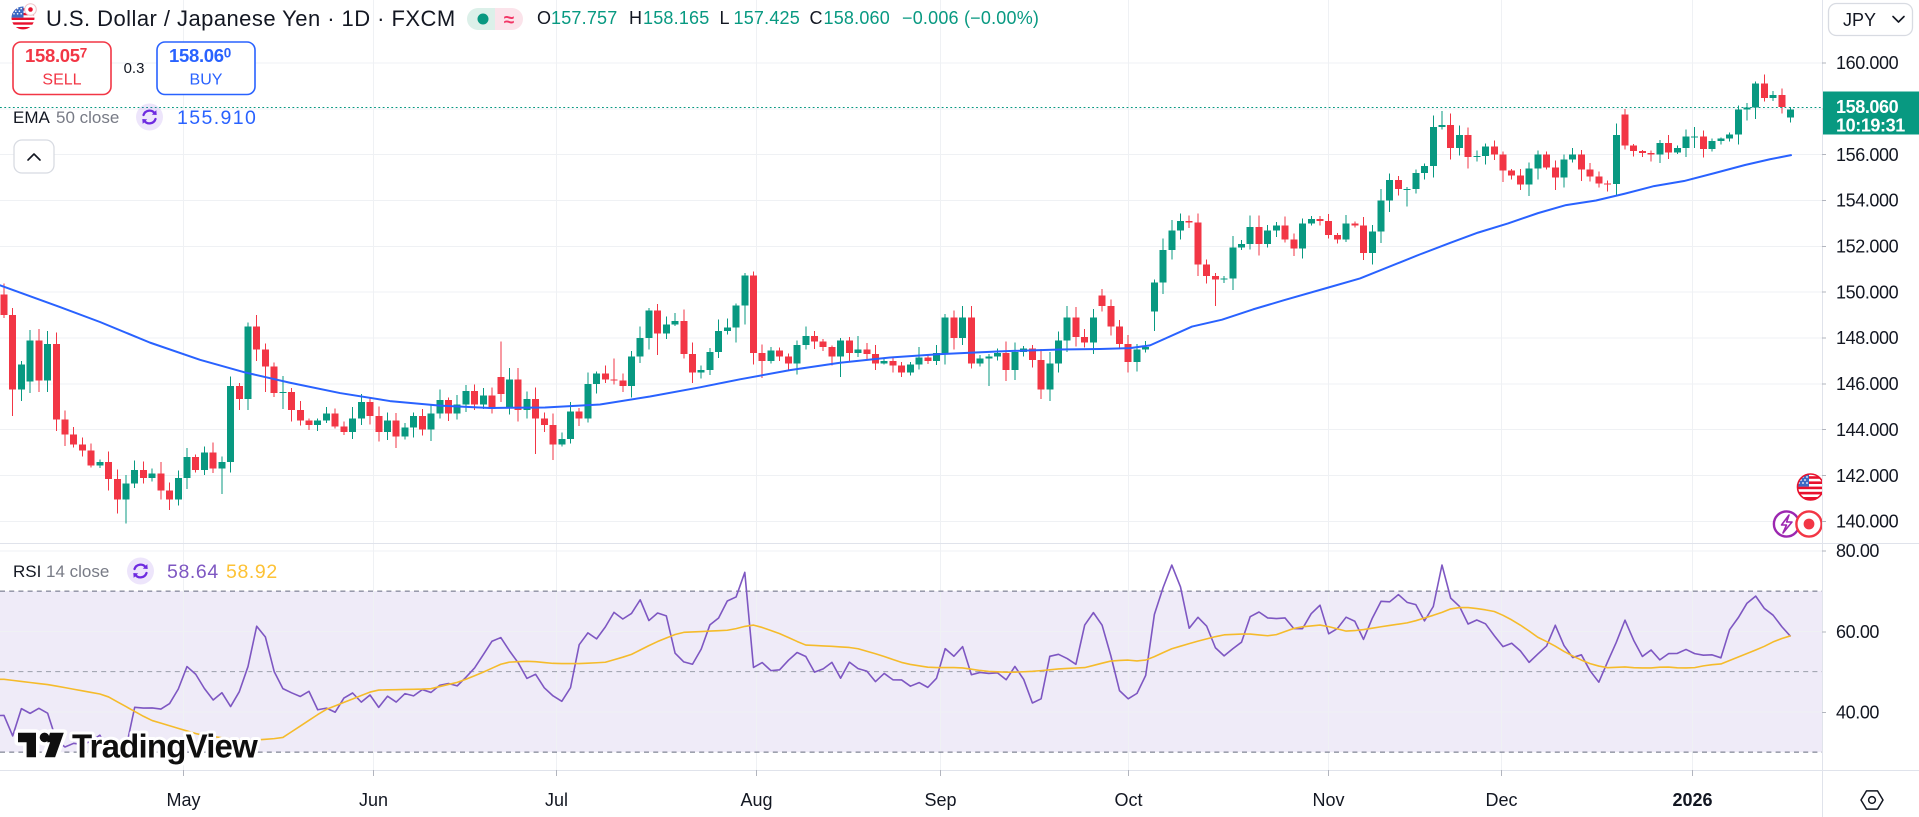  What do you see at coordinates (217, 118) in the screenshot?
I see `svg-text: 155.910` at bounding box center [217, 118].